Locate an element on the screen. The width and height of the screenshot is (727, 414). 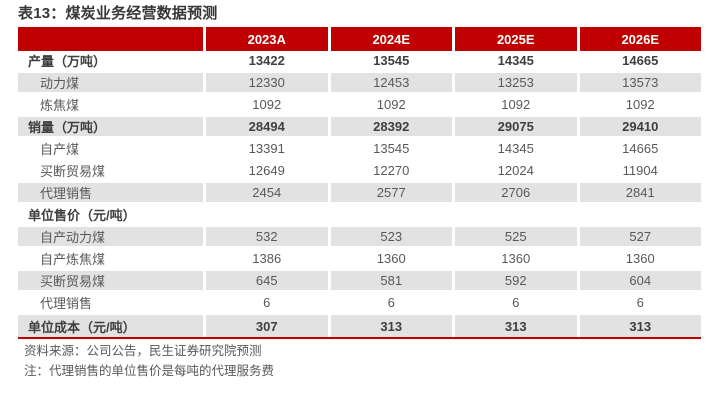
value-2023a: 28494 is located at coordinates (265, 128).